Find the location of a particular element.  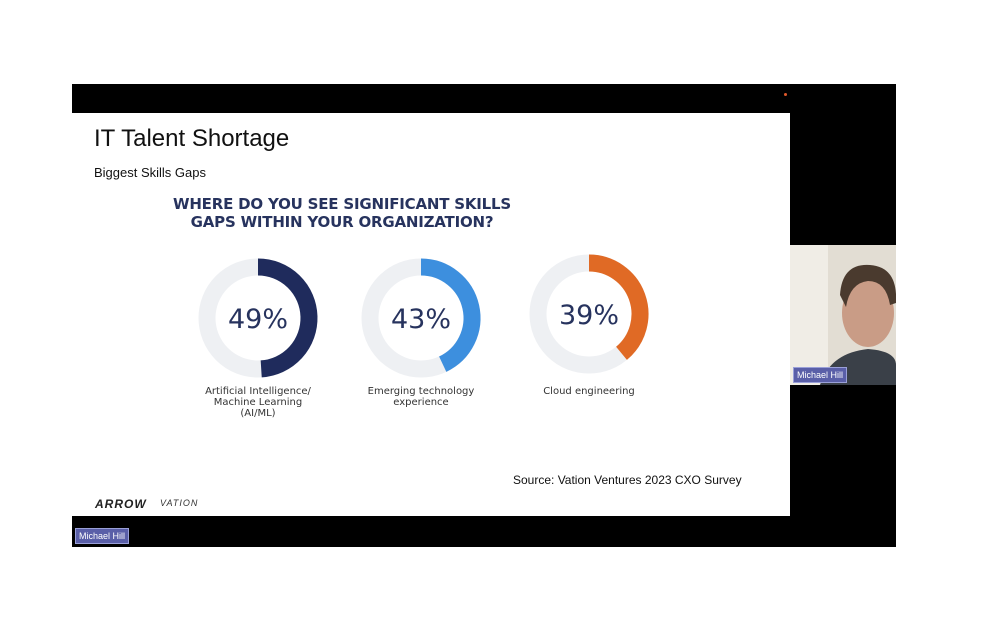

donut-label-3: Cloud engineering is located at coordinates (589, 391).